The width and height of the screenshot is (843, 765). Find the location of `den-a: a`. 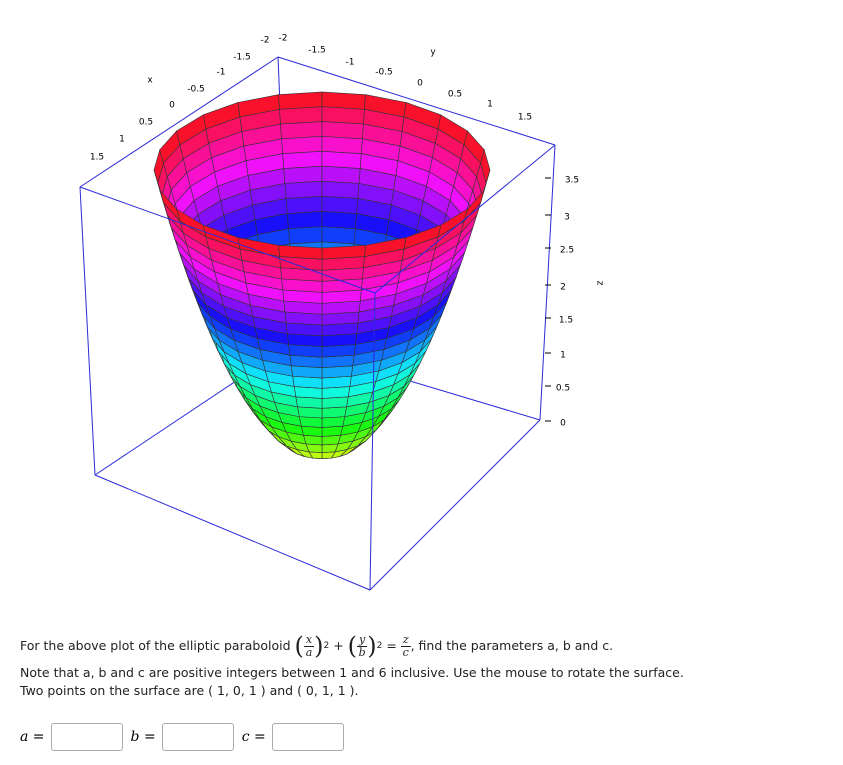

den-a: a is located at coordinates (309, 652).